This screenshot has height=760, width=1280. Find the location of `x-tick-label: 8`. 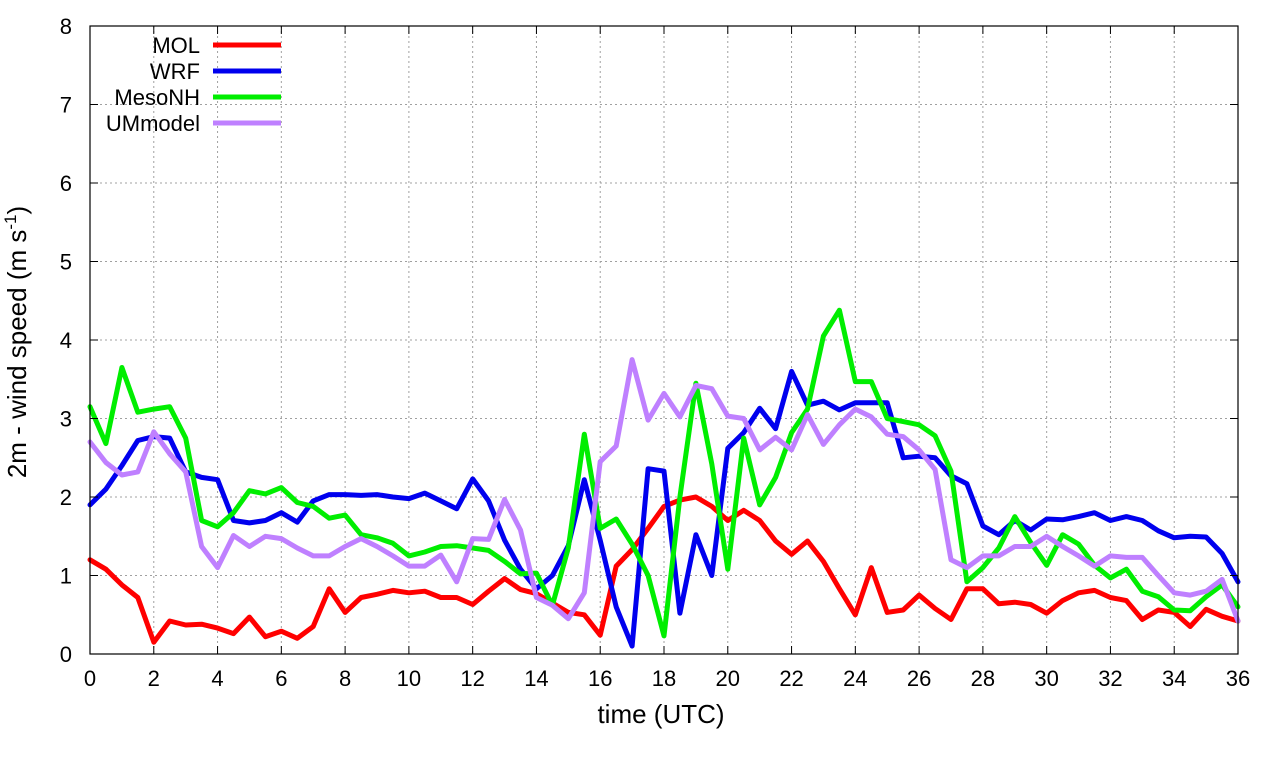

x-tick-label: 8 is located at coordinates (345, 678).